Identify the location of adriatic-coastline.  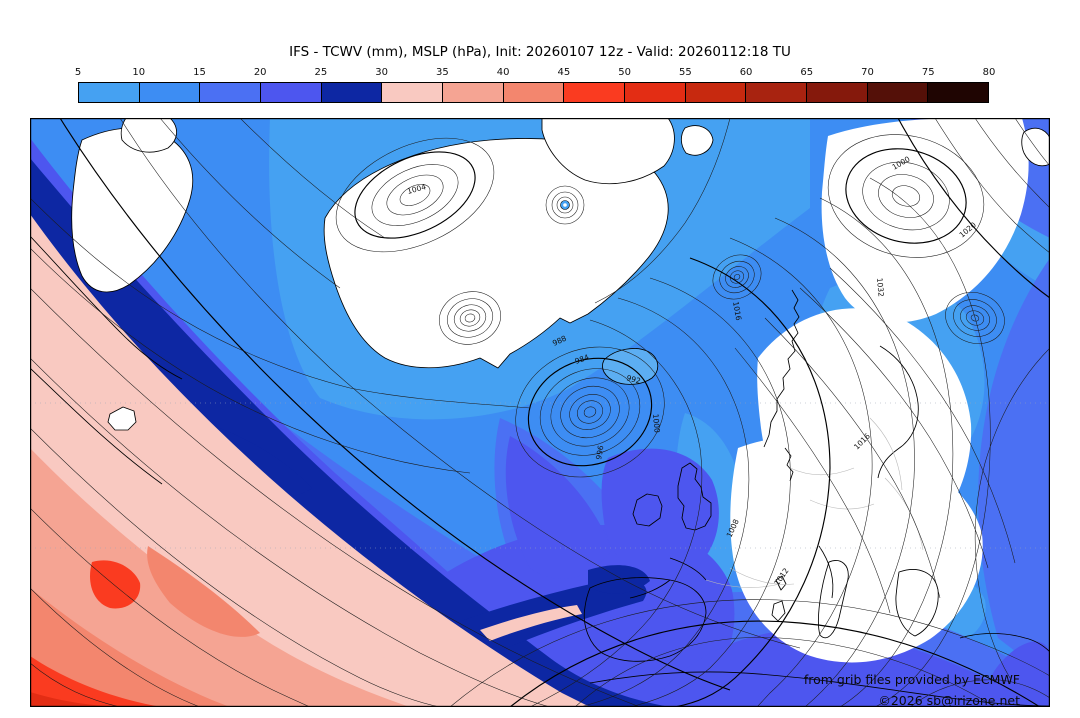
(826, 572).